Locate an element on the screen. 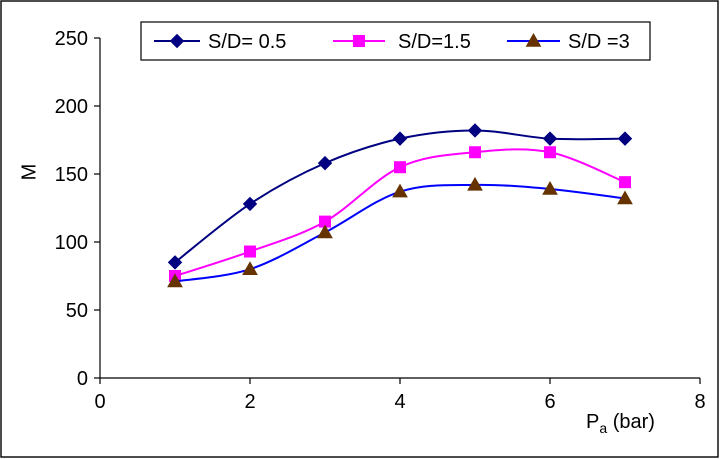 Image resolution: width=720 pixels, height=459 pixels. legend-entry-3: S/D =3 is located at coordinates (568, 42).